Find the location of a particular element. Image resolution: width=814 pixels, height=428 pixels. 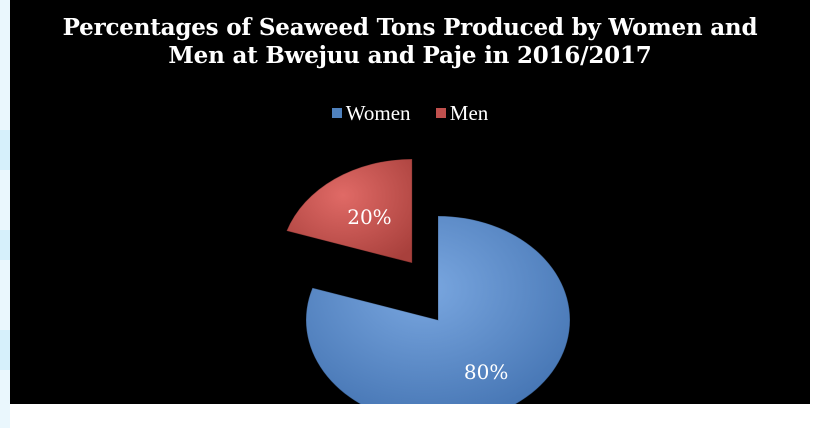

legend-swatch-women is located at coordinates (336, 113).